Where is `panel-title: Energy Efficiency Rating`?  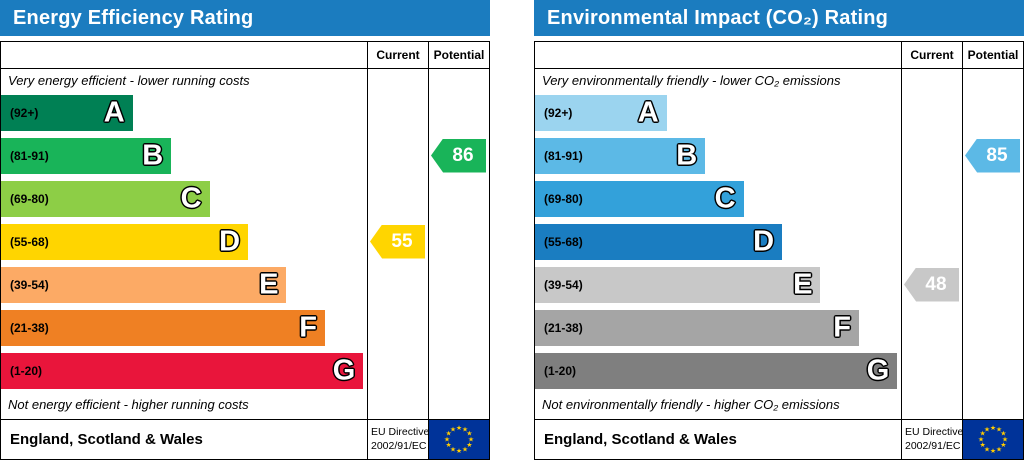
panel-title: Energy Efficiency Rating is located at coordinates (133, 17).